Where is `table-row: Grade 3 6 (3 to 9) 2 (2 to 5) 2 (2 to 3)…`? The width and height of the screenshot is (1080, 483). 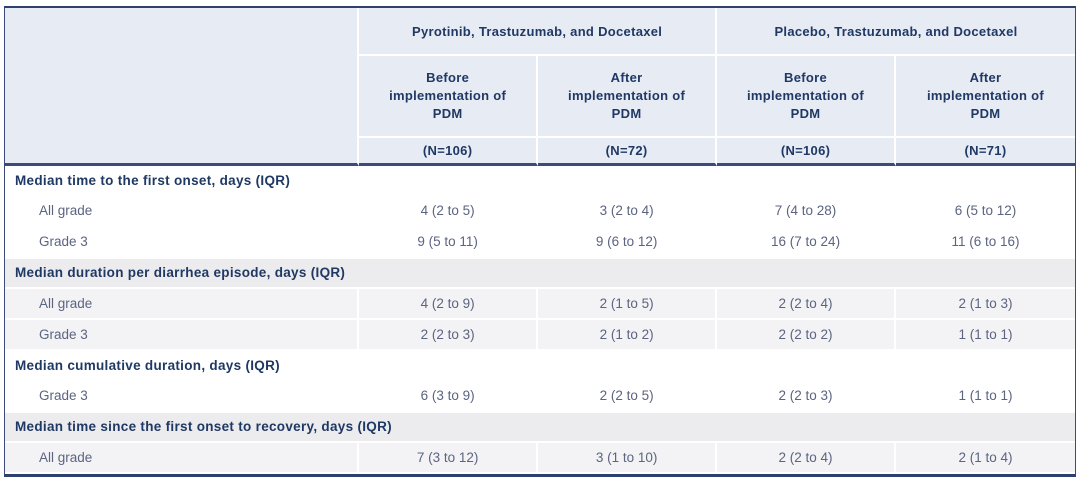 table-row: Grade 3 6 (3 to 9) 2 (2 to 5) 2 (2 to 3)… is located at coordinates (540, 397).